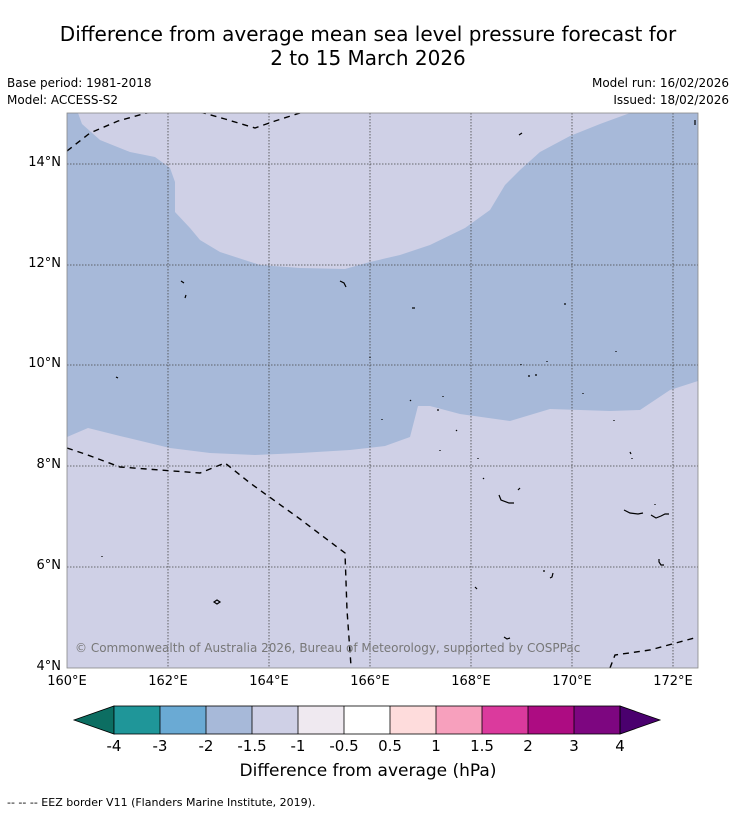 The width and height of the screenshot is (736, 816). Describe the element at coordinates (390, 746) in the screenshot. I see `colorbar-label: 0.5` at that location.